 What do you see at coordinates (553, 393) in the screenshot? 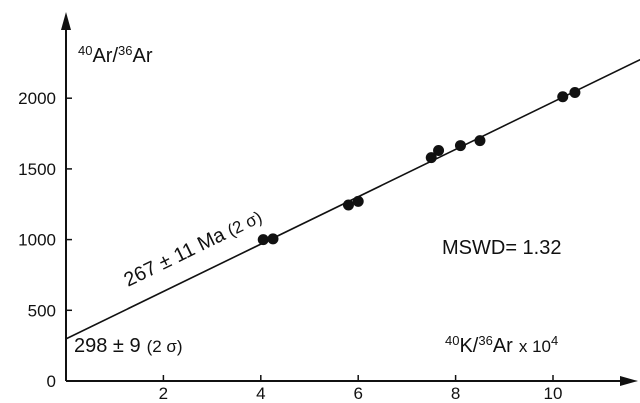
I see `x-tick-label: 10` at bounding box center [553, 393].